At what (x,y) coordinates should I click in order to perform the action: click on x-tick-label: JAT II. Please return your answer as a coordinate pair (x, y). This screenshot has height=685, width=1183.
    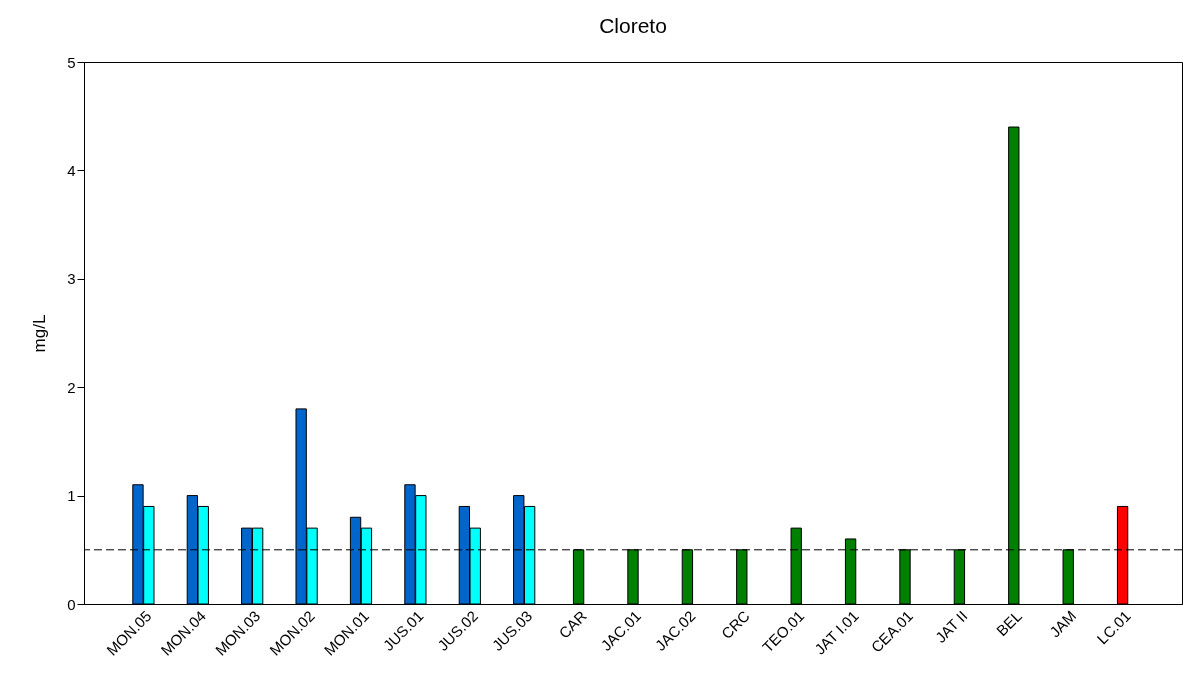
    Looking at the image, I should click on (951, 626).